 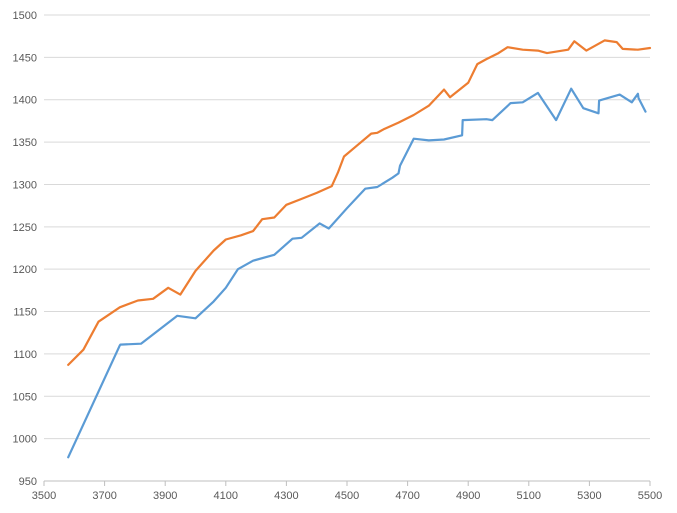 I want to click on y-tick-label: 1000, so click(x=25, y=440).